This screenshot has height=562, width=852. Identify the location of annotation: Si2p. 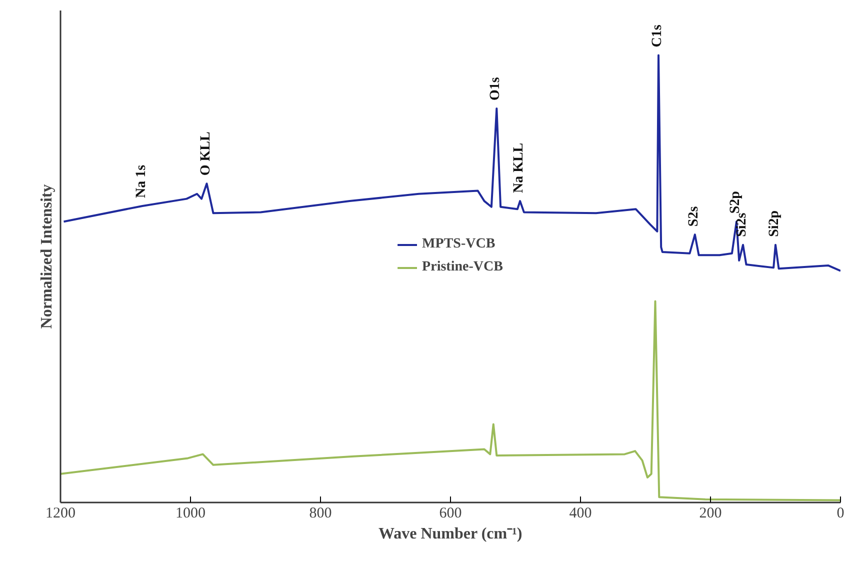
(774, 223).